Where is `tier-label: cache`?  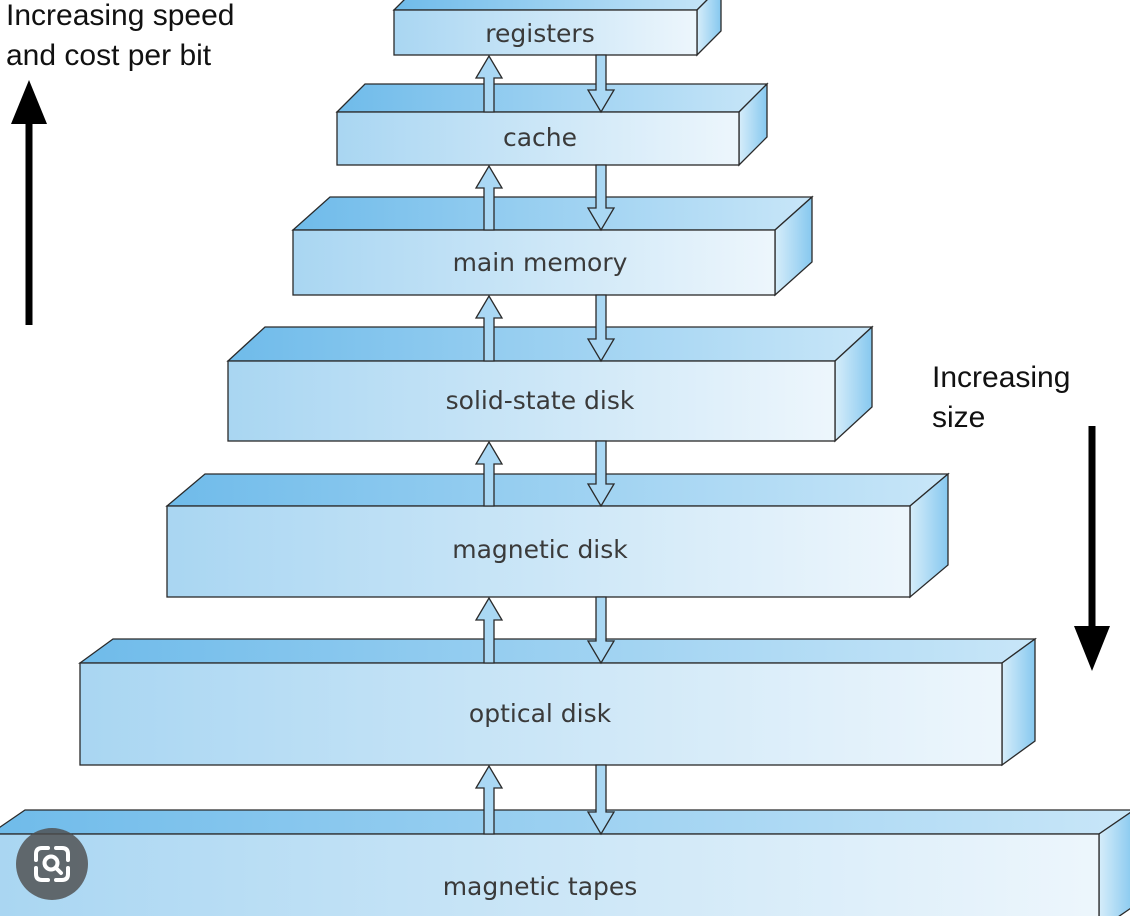
tier-label: cache is located at coordinates (540, 137).